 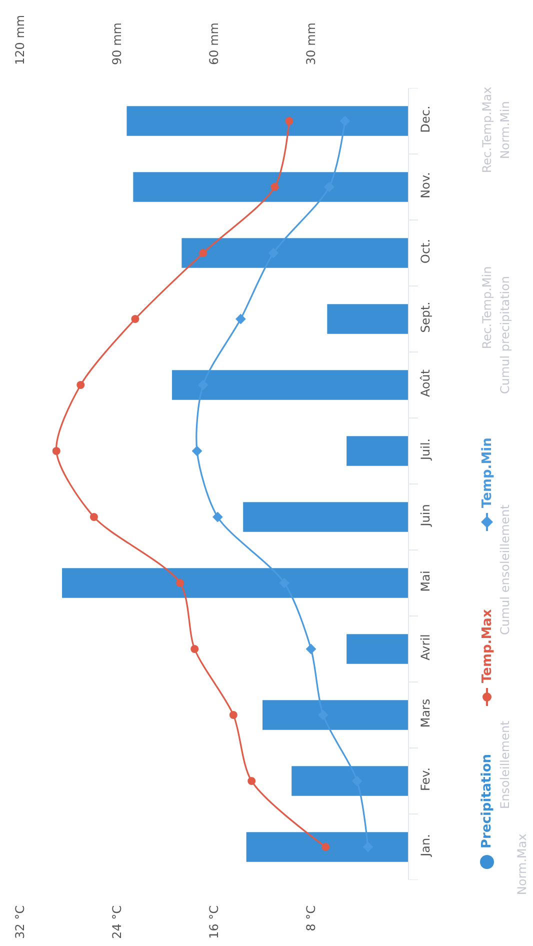 I want to click on text: Temp.Max, so click(x=487, y=645).